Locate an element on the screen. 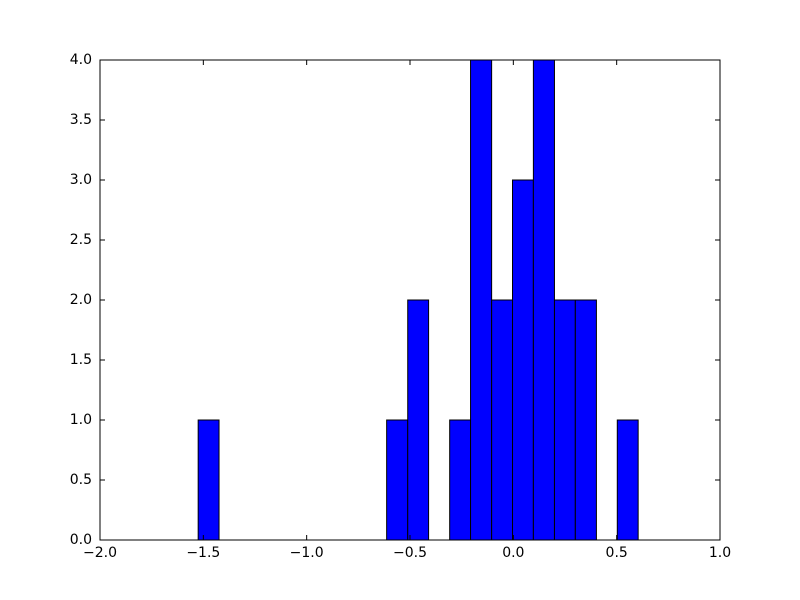 The width and height of the screenshot is (800, 600). y-tick-label: 2.0 is located at coordinates (81, 300).